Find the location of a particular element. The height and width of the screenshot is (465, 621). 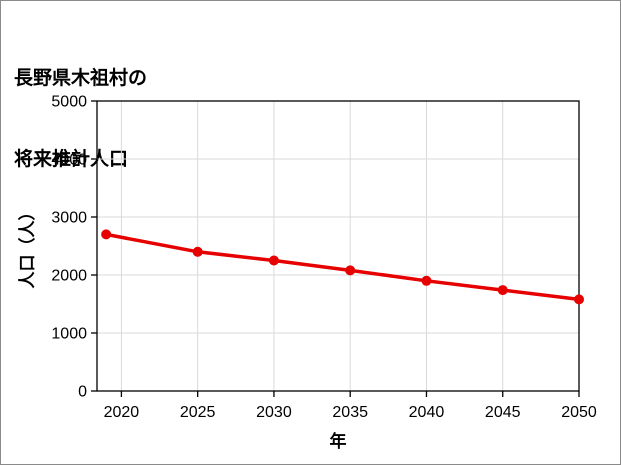

y-tick-label: 1000 is located at coordinates (69, 334).